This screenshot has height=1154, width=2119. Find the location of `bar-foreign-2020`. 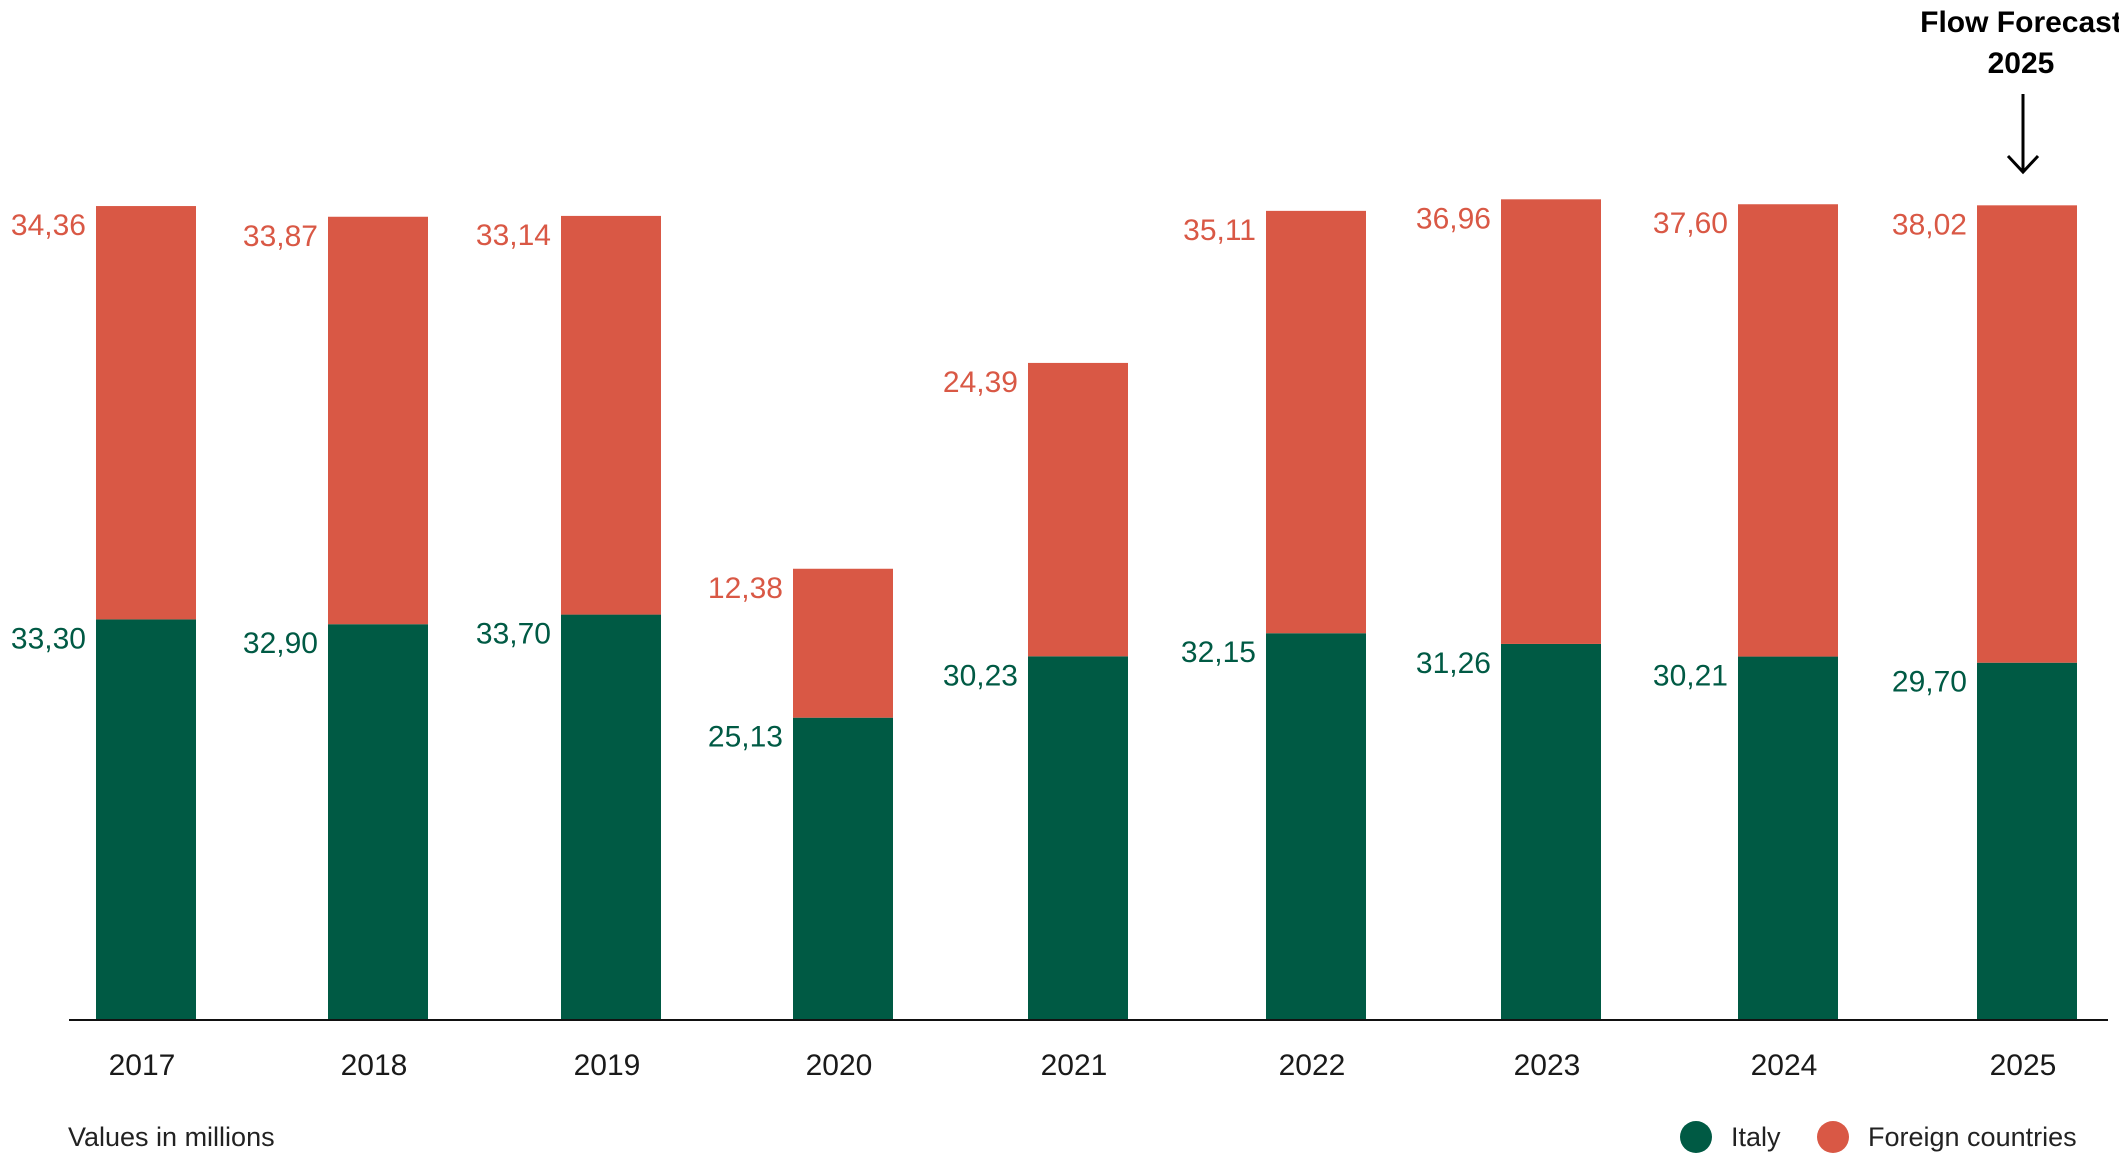

bar-foreign-2020 is located at coordinates (843, 643).